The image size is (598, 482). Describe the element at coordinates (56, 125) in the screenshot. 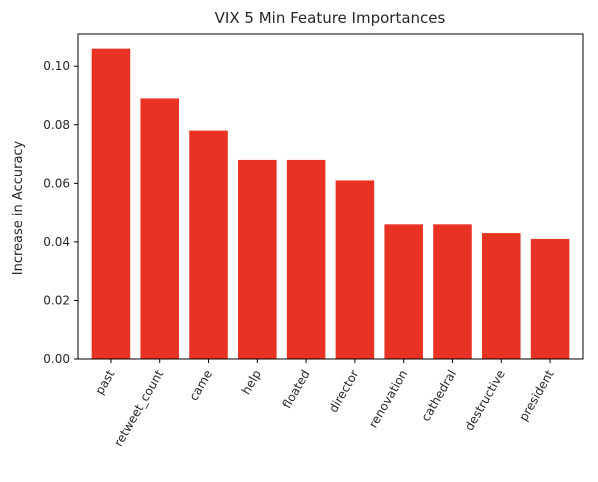

I see `y-tick-label: 0.08` at that location.